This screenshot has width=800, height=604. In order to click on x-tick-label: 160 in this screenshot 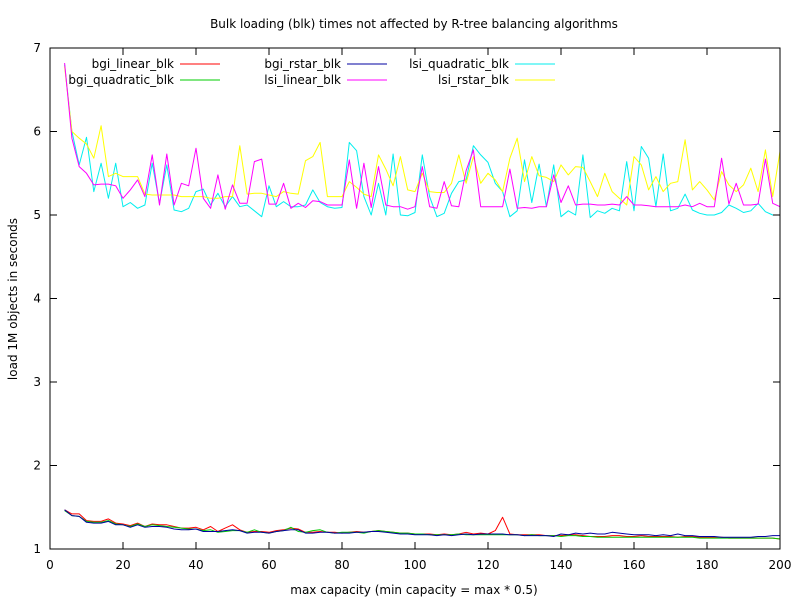, I will do `click(634, 565)`.